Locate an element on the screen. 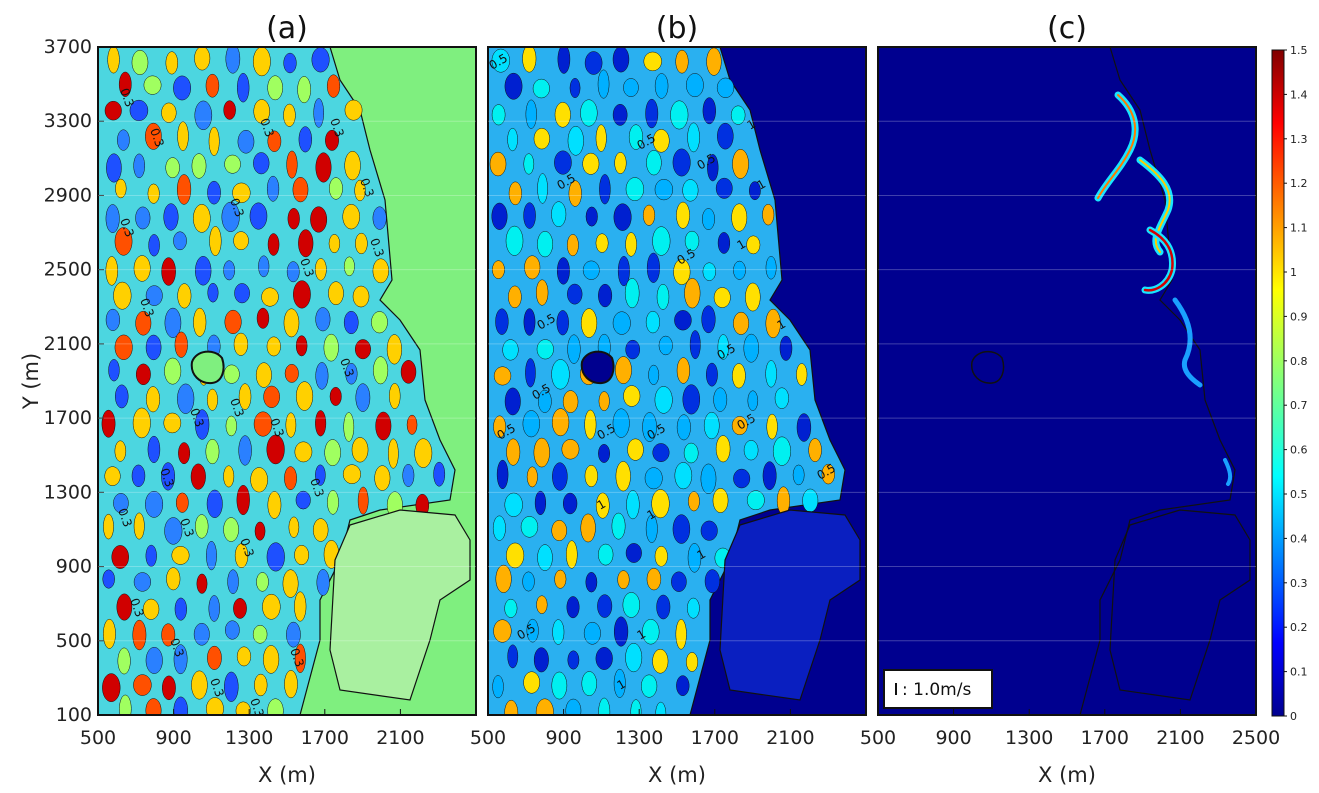  colorbar-tick-label: 0.7 is located at coordinates (1299, 405).